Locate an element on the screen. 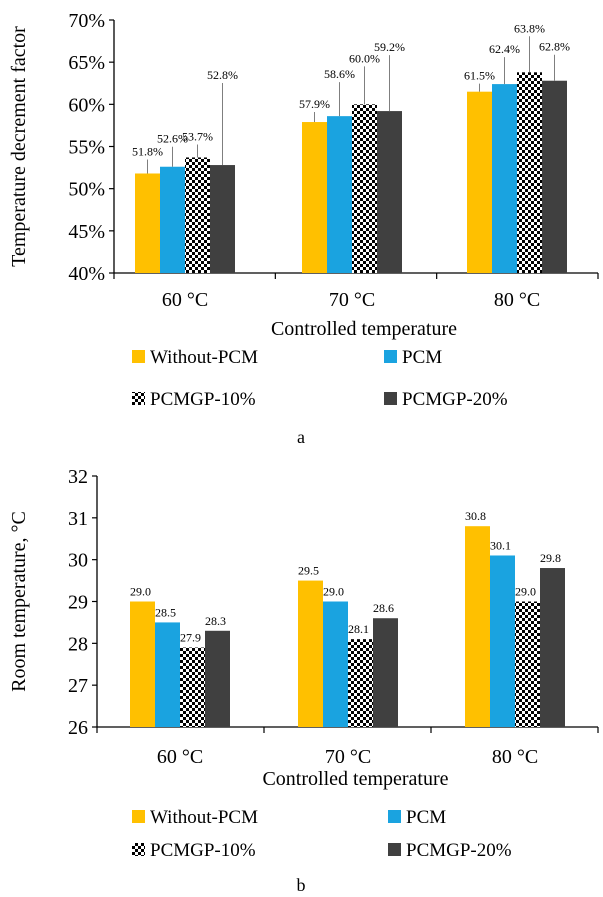 This screenshot has width=603, height=897. data-label: 62.8% is located at coordinates (554, 47).